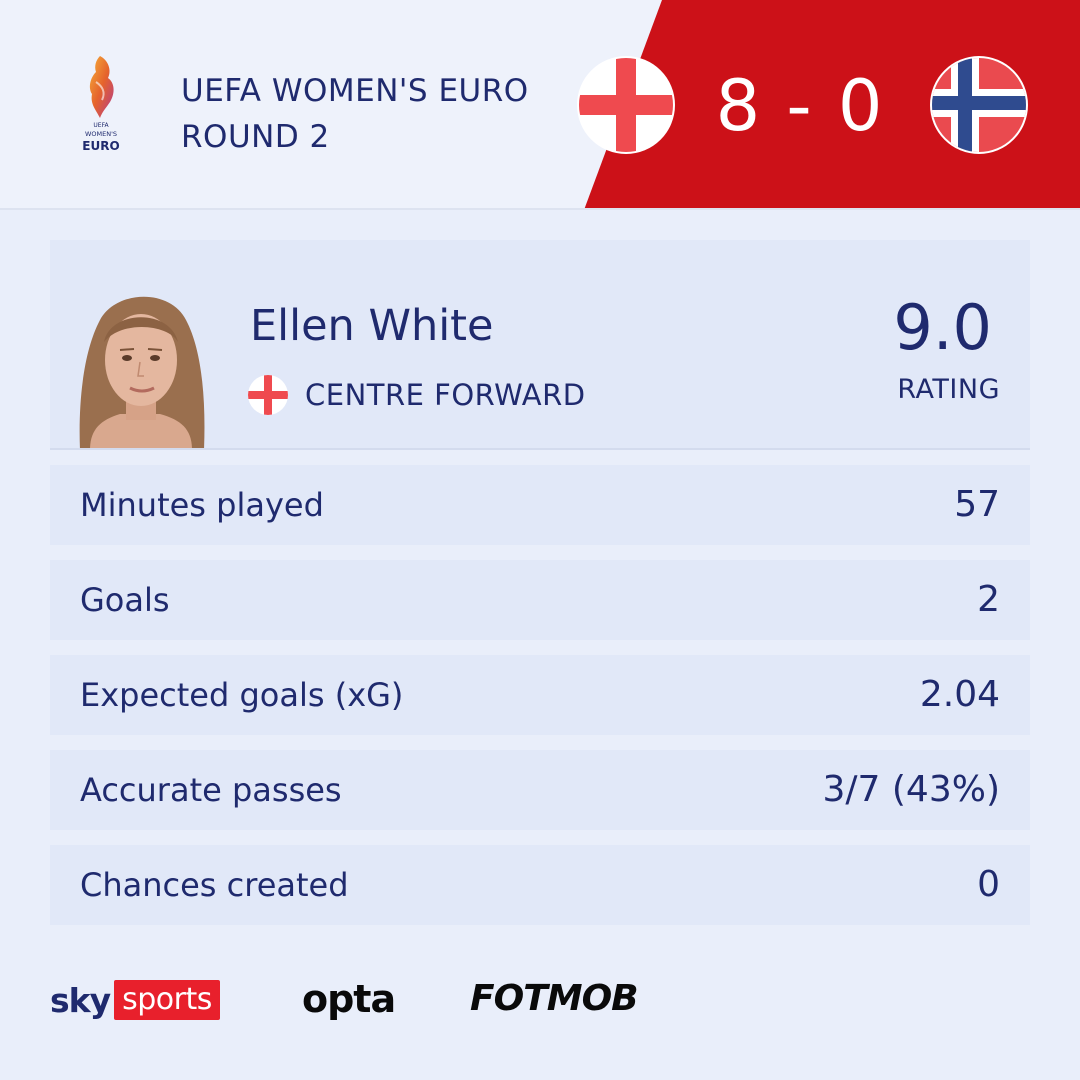  I want to click on norway-flag-icon, so click(979, 105).